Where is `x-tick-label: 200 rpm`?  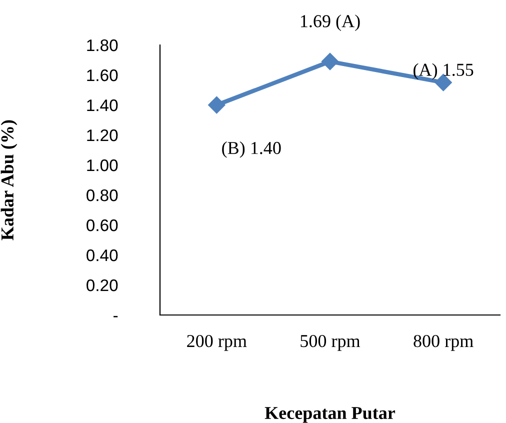
x-tick-label: 200 rpm is located at coordinates (217, 342).